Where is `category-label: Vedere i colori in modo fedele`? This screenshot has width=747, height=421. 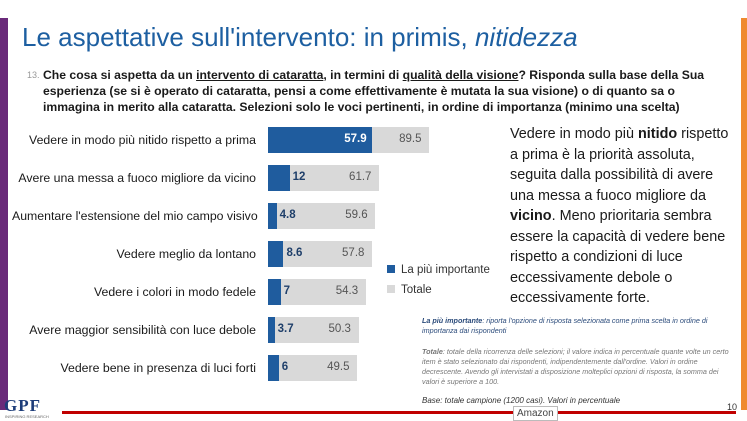
category-label: Vedere i colori in modo fedele is located at coordinates (174, 292).